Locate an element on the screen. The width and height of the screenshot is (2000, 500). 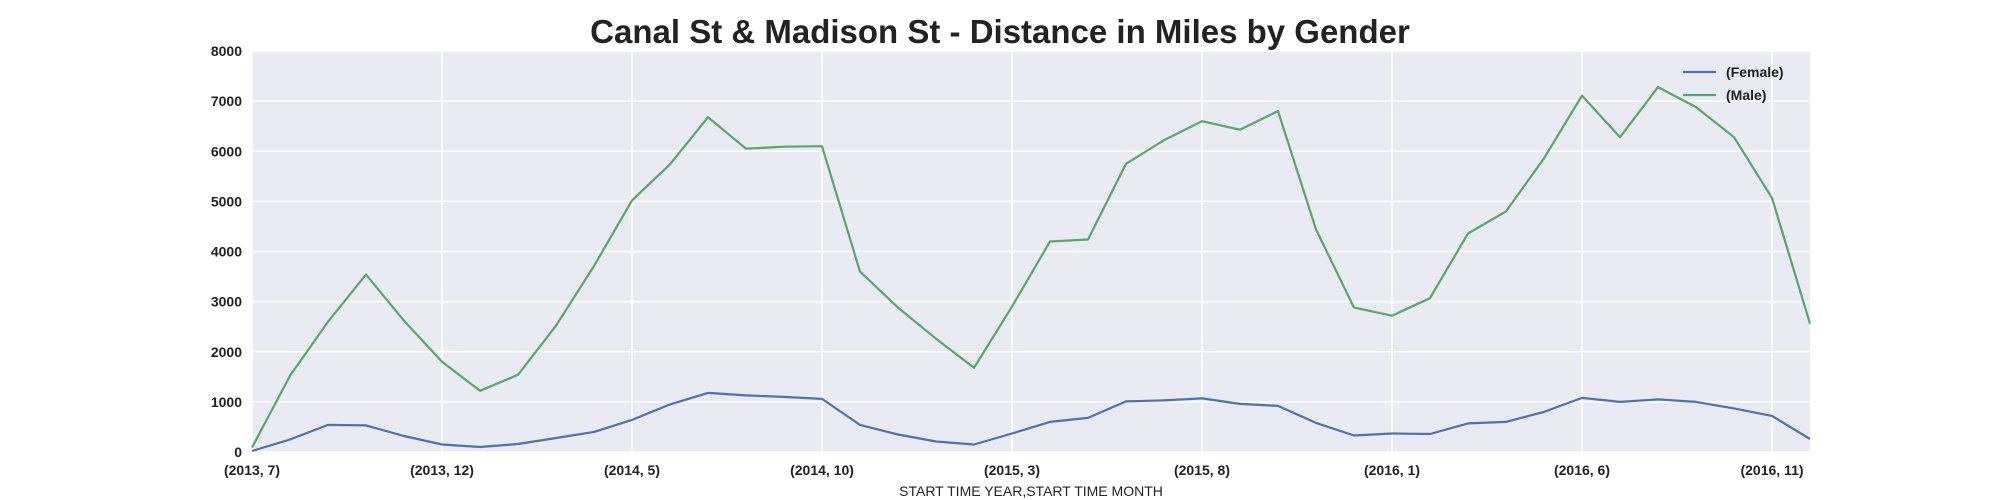
y-axis-ticks: 0 1000 2000 3000 4000 5000 6000 7000 8000 is located at coordinates (226, 251).